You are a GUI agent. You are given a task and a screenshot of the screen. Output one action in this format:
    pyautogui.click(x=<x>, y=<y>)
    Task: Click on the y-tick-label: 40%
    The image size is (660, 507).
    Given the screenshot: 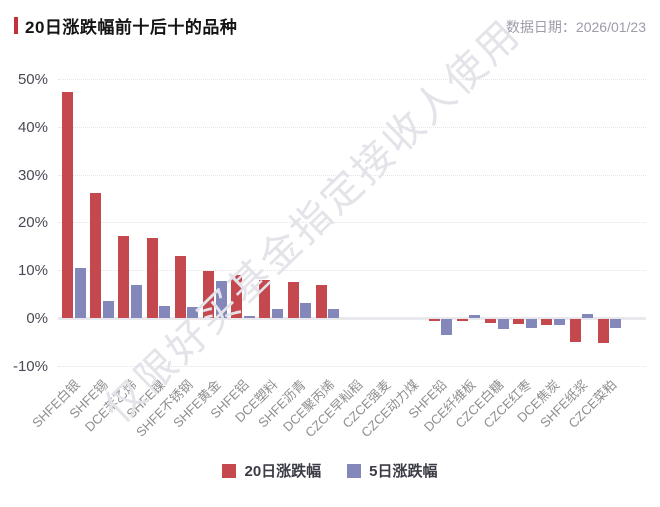 What is the action you would take?
    pyautogui.click(x=32, y=127)
    